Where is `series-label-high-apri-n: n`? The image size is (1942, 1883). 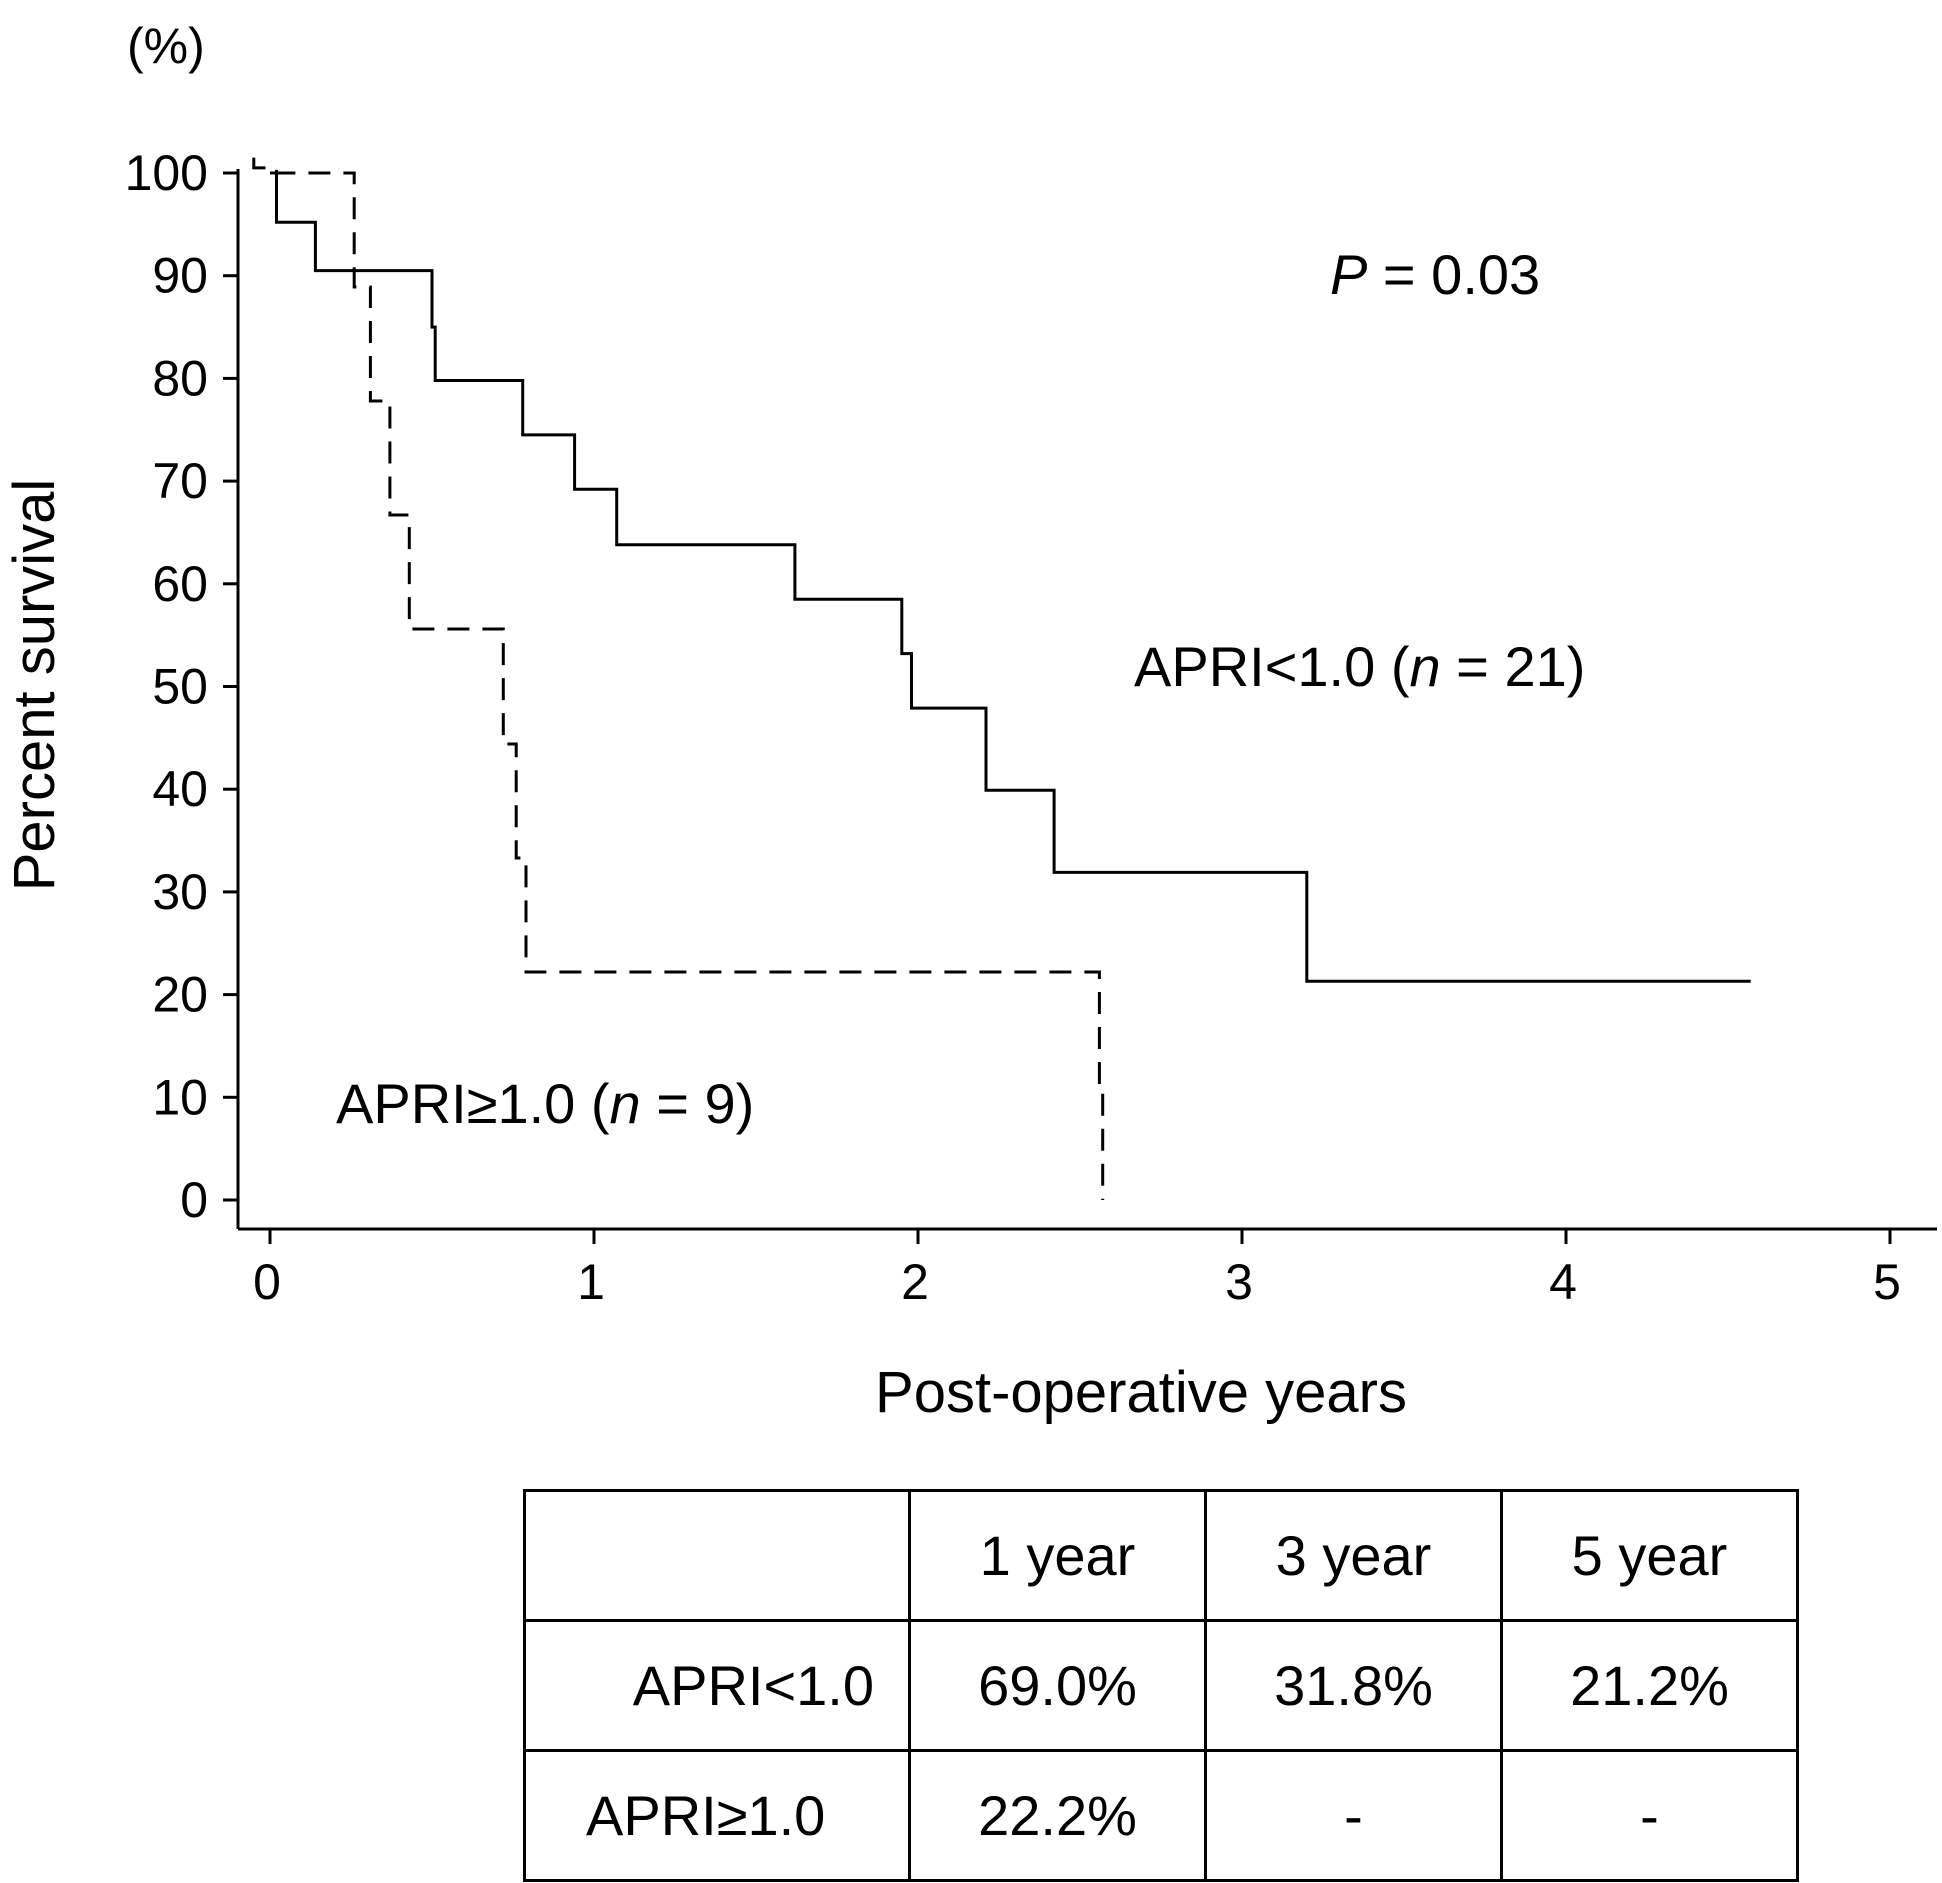 series-label-high-apri-n: n is located at coordinates (625, 1103).